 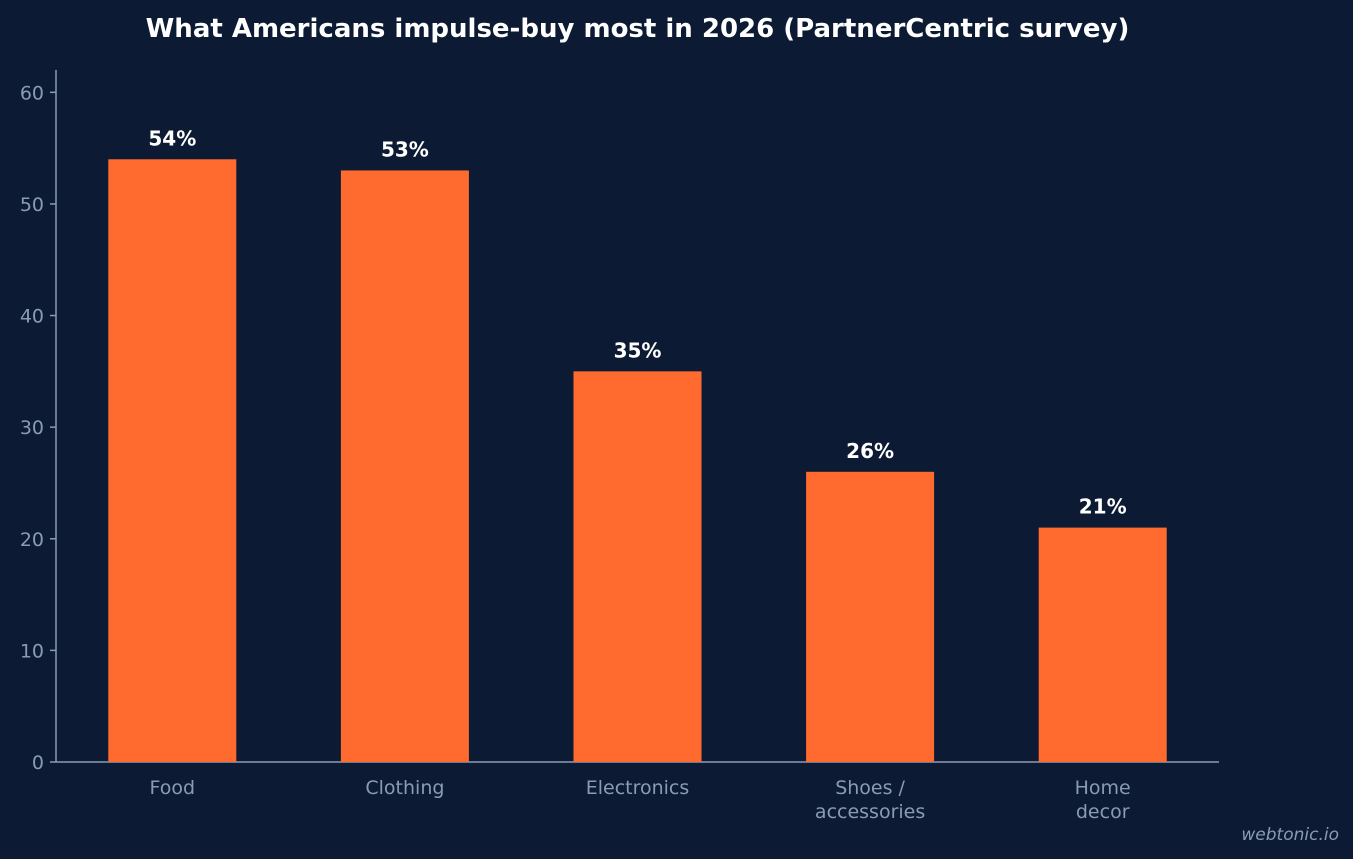 I want to click on y-tick-label: 30, so click(x=32, y=428).